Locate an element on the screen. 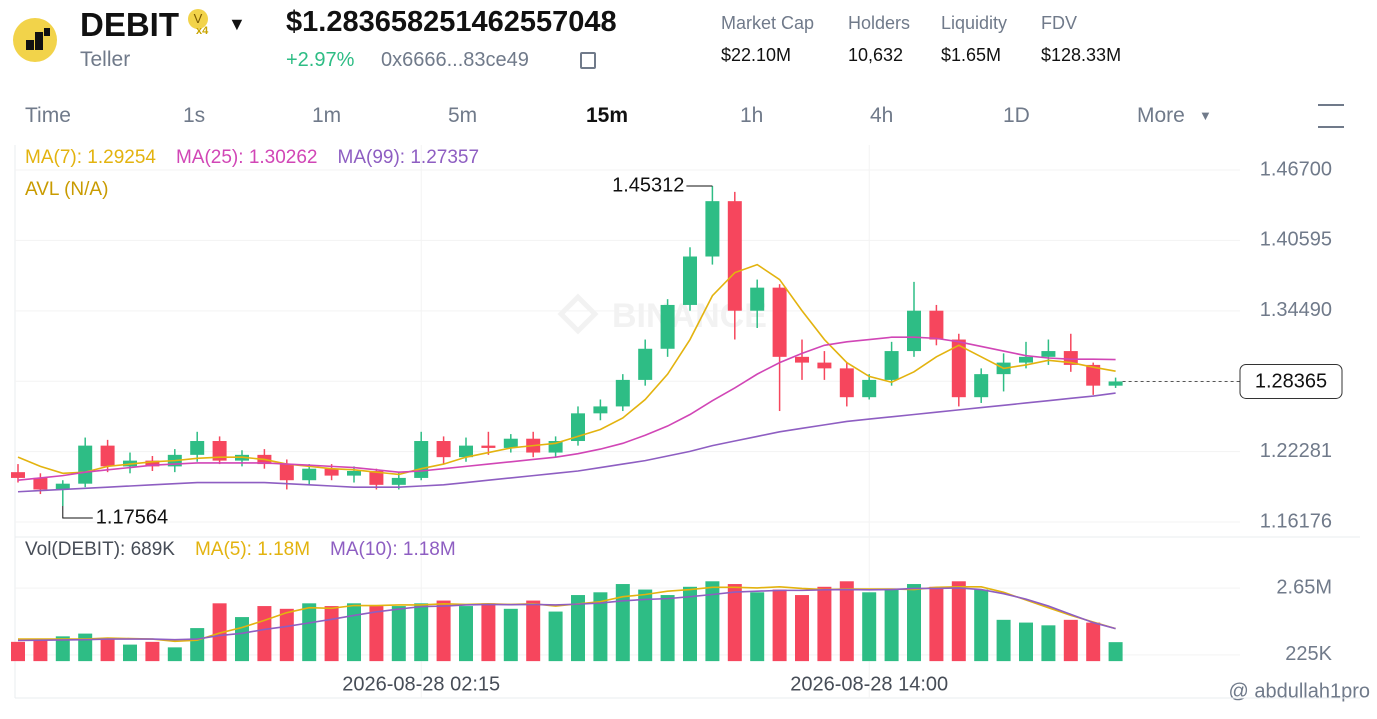  stat-value: $1.65M is located at coordinates (971, 55).